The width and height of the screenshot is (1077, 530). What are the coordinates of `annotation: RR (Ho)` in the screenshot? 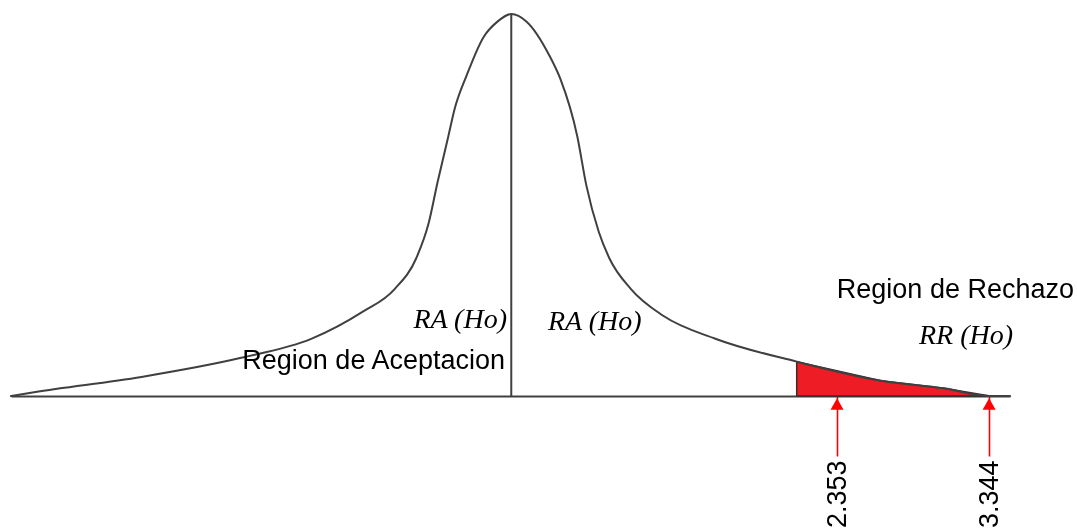 It's located at (965, 334).